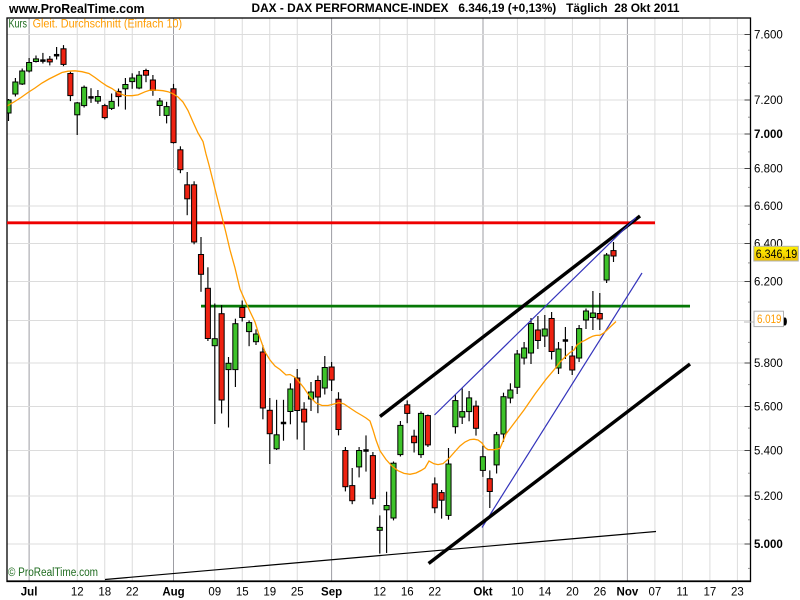  Describe the element at coordinates (517, 593) in the screenshot. I see `svg-text: 10` at that location.